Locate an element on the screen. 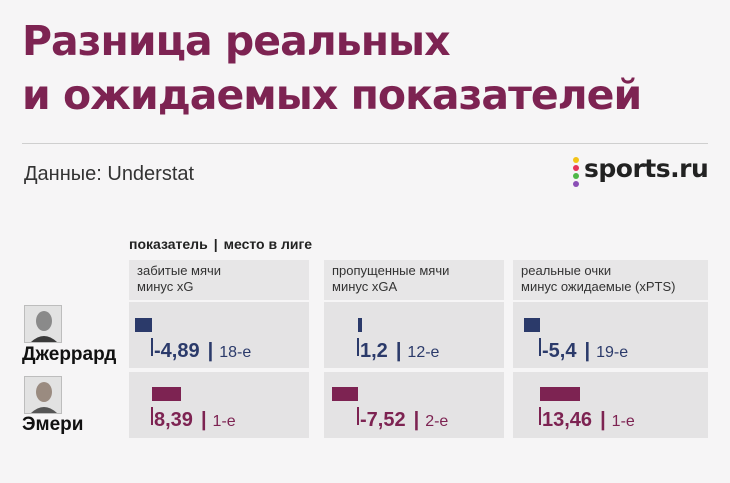  column-header-line: реальные очки is located at coordinates (566, 270).